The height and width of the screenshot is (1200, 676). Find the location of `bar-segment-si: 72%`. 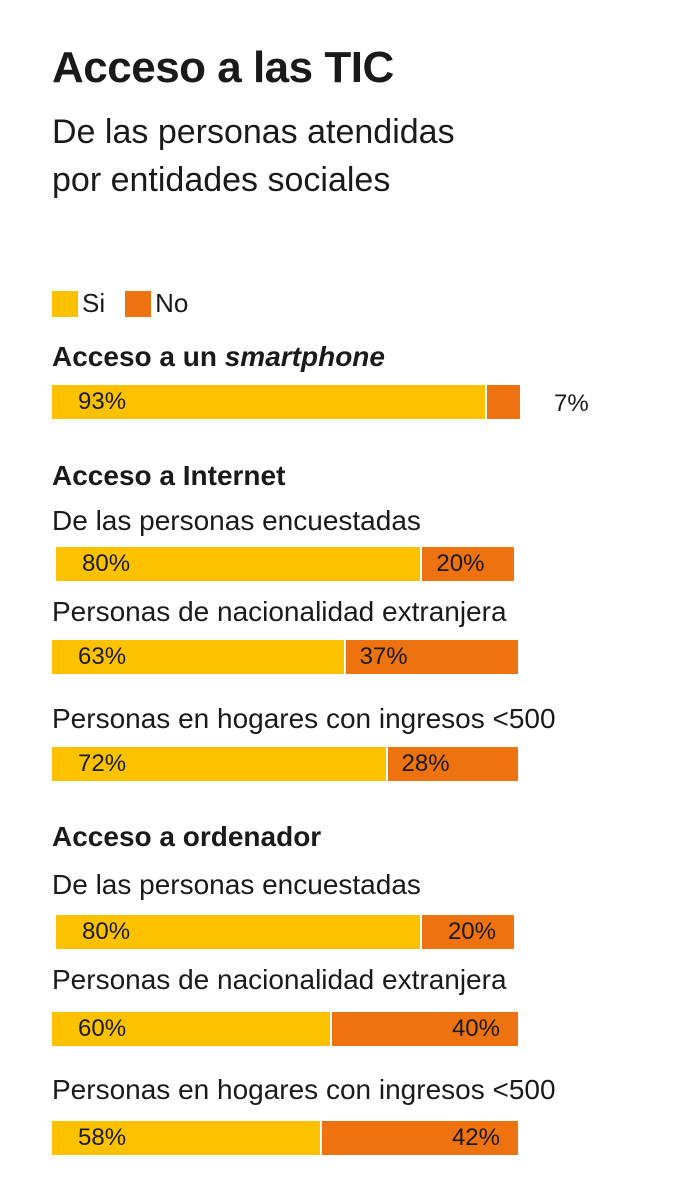

bar-segment-si: 72% is located at coordinates (220, 764).